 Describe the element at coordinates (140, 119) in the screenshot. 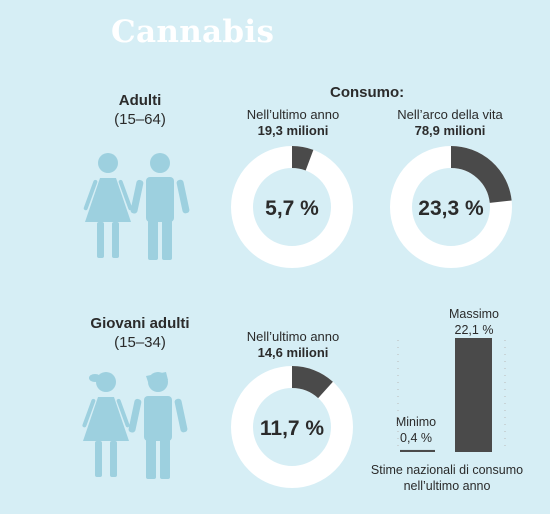

I see `group-range-adulti: (15–64)` at that location.